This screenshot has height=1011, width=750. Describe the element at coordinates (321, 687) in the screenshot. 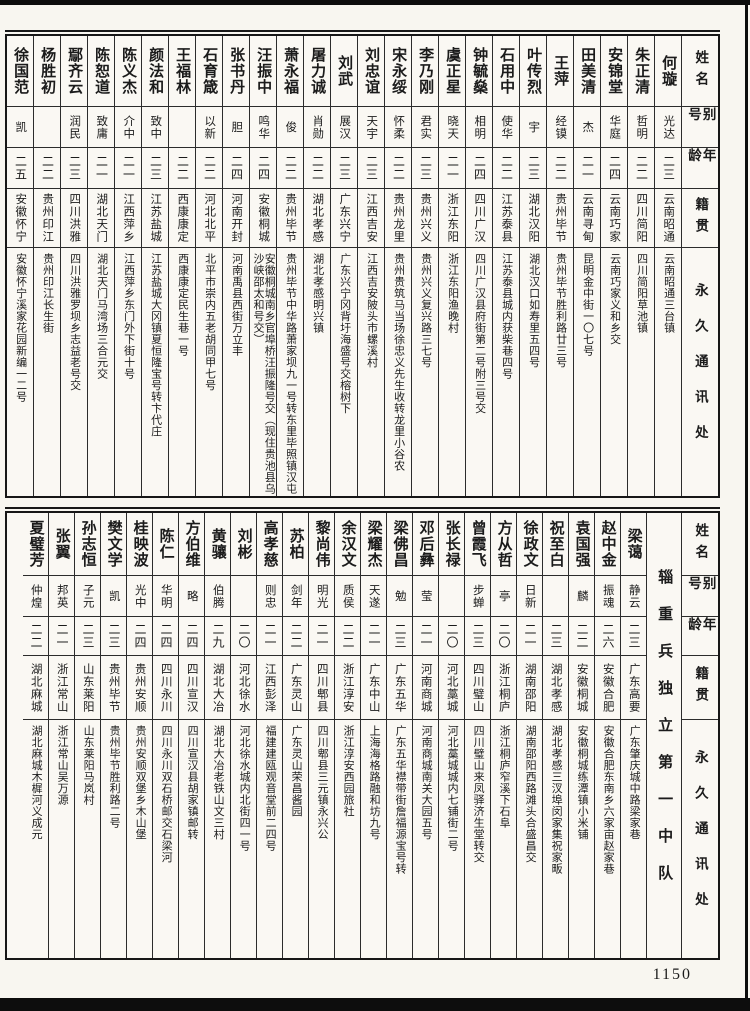

I see `person-native-text: 四川郫县` at that location.